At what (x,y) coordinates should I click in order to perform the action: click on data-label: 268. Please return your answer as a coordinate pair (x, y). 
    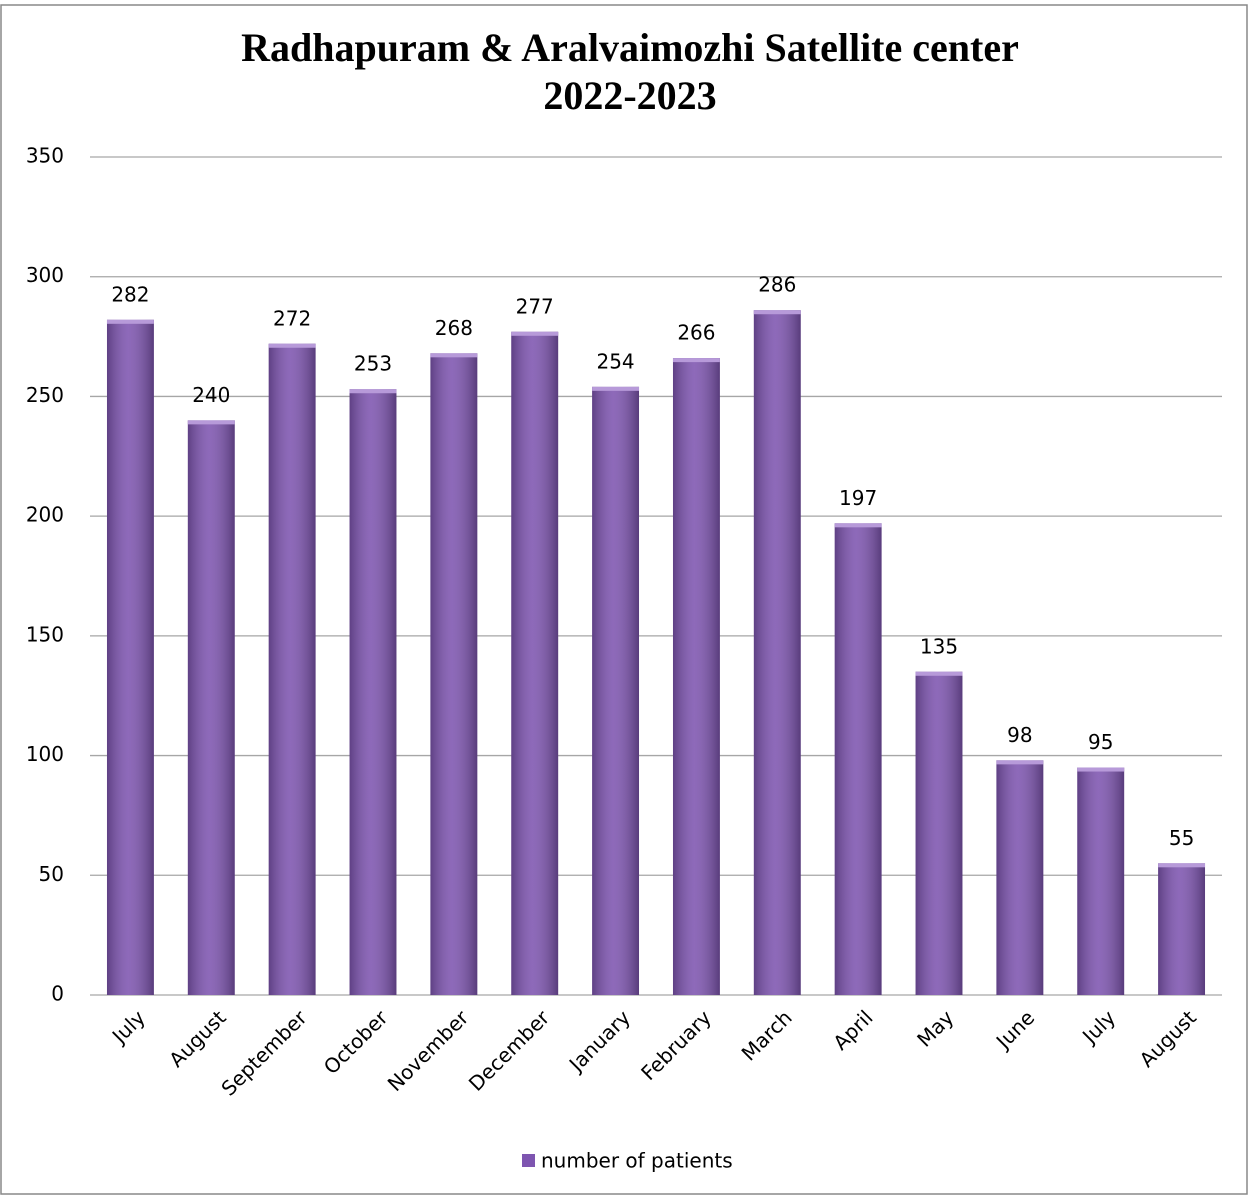
    Looking at the image, I should click on (454, 328).